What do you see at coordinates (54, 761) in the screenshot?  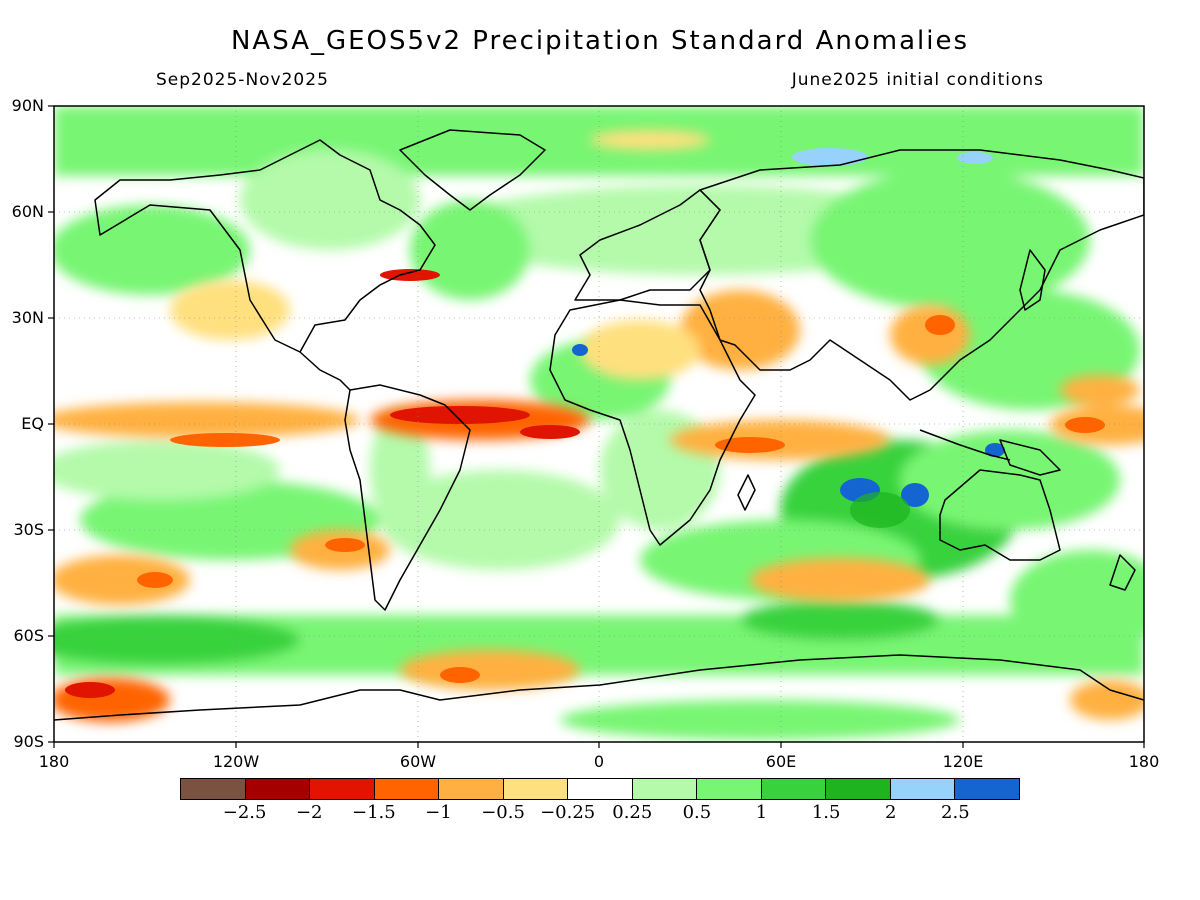 I see `lon-label-180w: 180` at bounding box center [54, 761].